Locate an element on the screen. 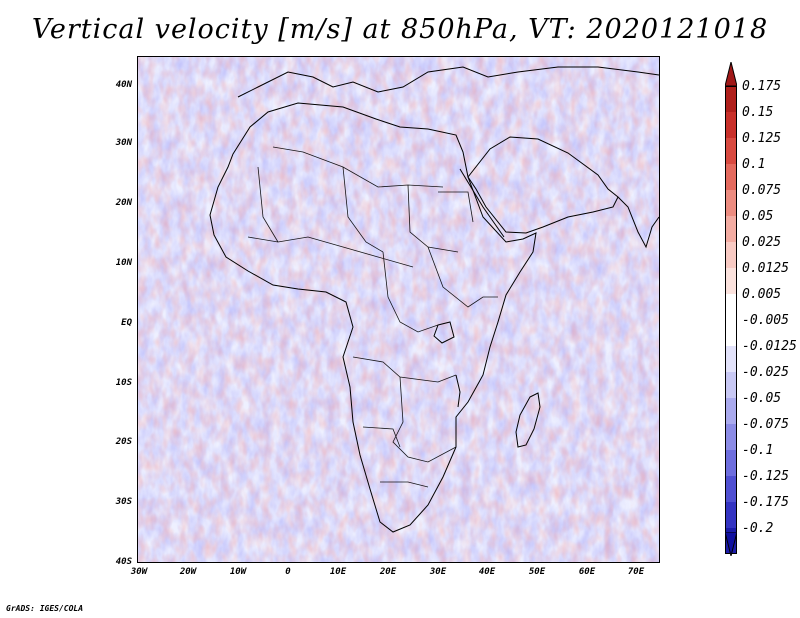 This screenshot has height=618, width=800. colorbar-label: 0.175 is located at coordinates (762, 86).